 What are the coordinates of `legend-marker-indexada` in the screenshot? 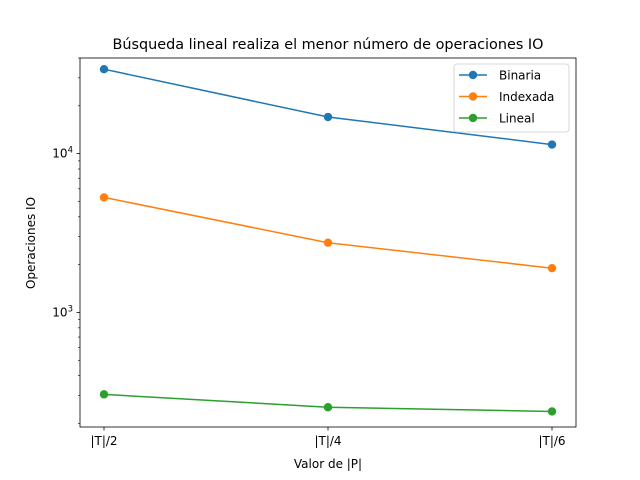 It's located at (473, 96).